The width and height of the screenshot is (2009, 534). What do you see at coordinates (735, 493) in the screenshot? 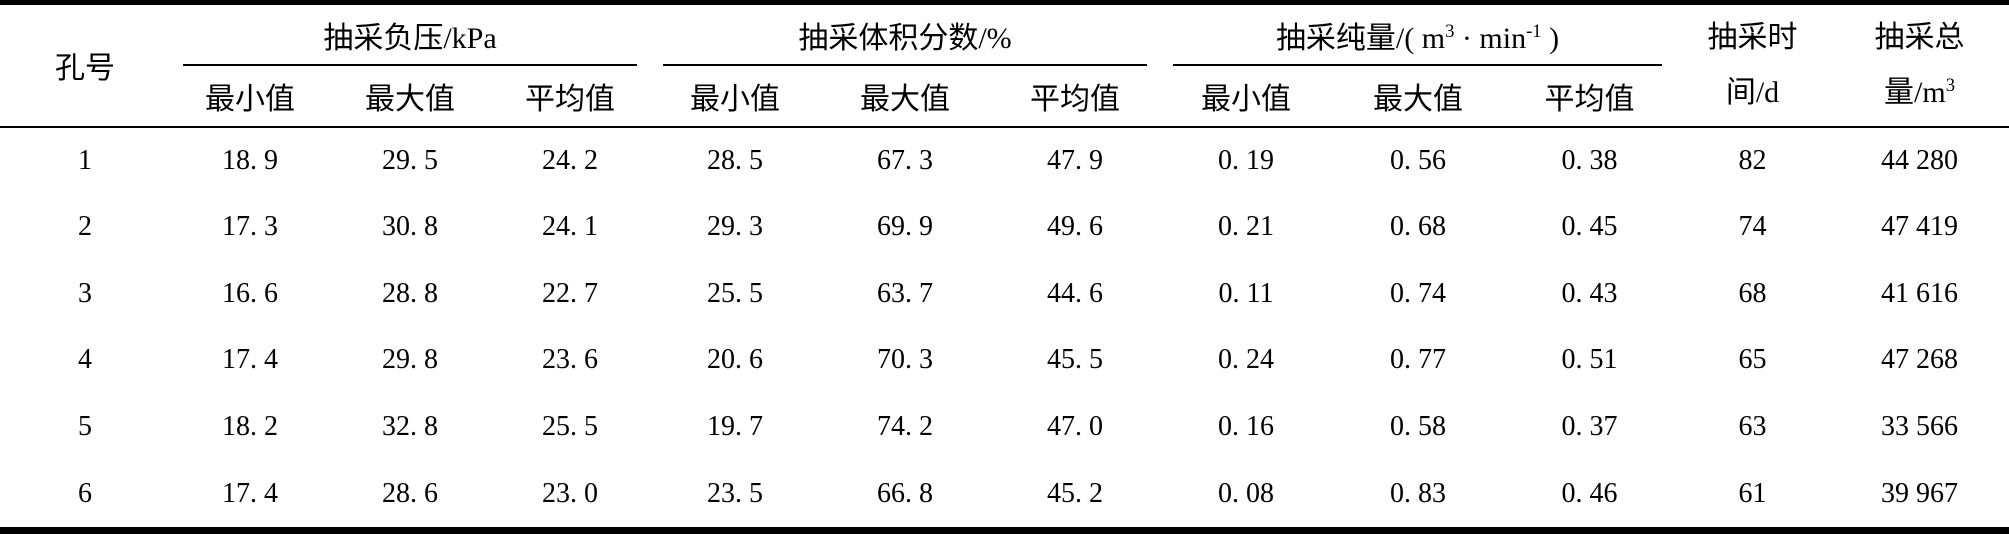
I see `value-cell: 23. 5` at bounding box center [735, 493].